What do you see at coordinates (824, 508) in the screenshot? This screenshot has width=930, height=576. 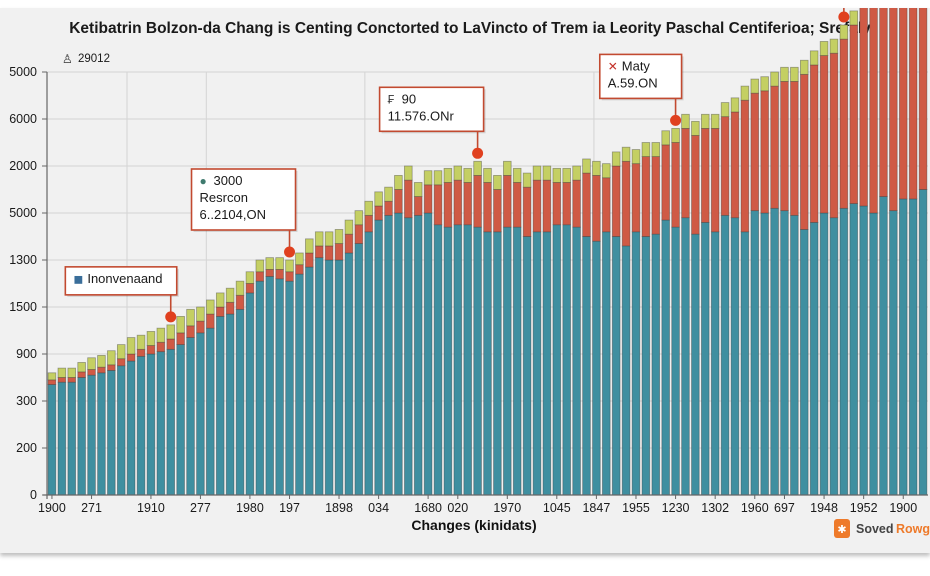 I see `x-tick-label: 1948` at bounding box center [824, 508].